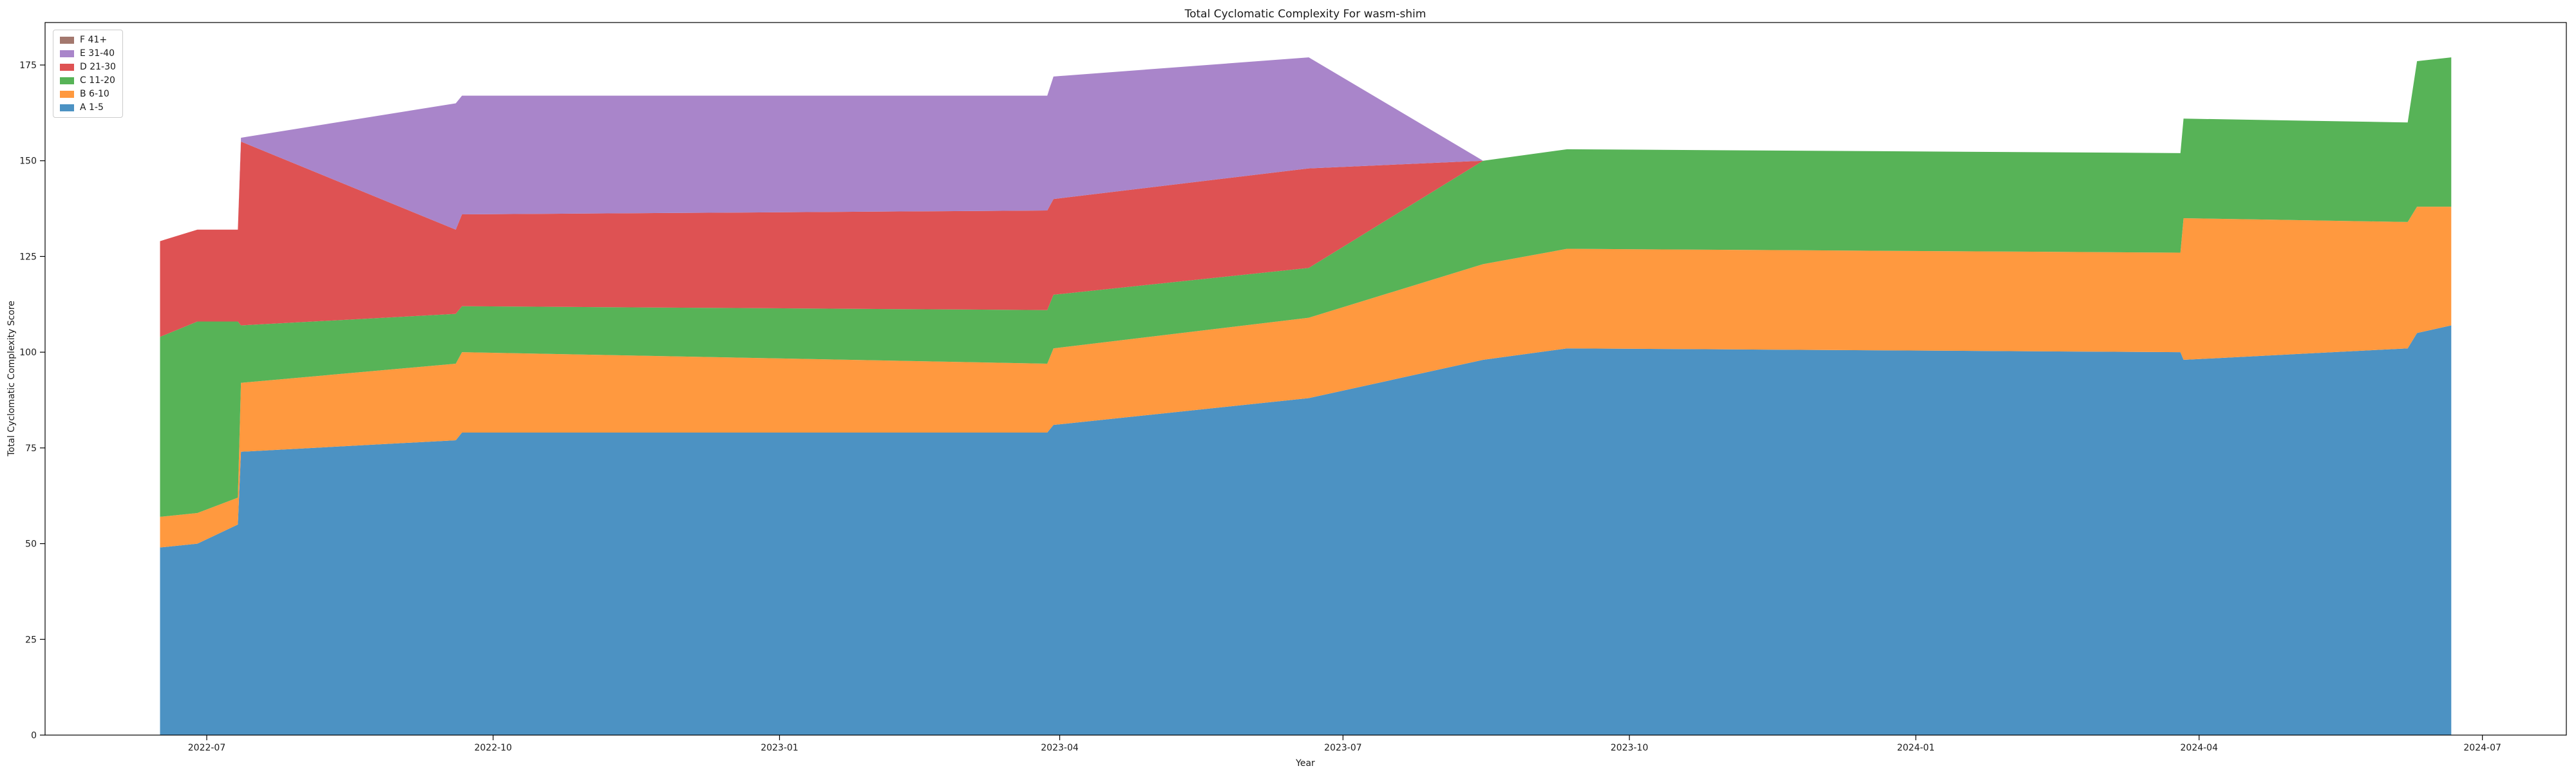  I want to click on y-tick-label: 0, so click(34, 736).